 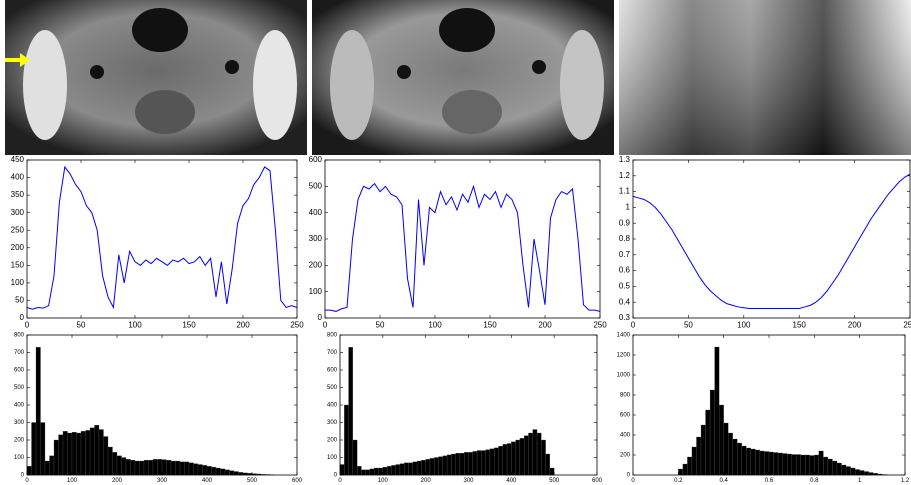 What do you see at coordinates (511, 481) in the screenshot?
I see `x-tick-label: 400` at bounding box center [511, 481].